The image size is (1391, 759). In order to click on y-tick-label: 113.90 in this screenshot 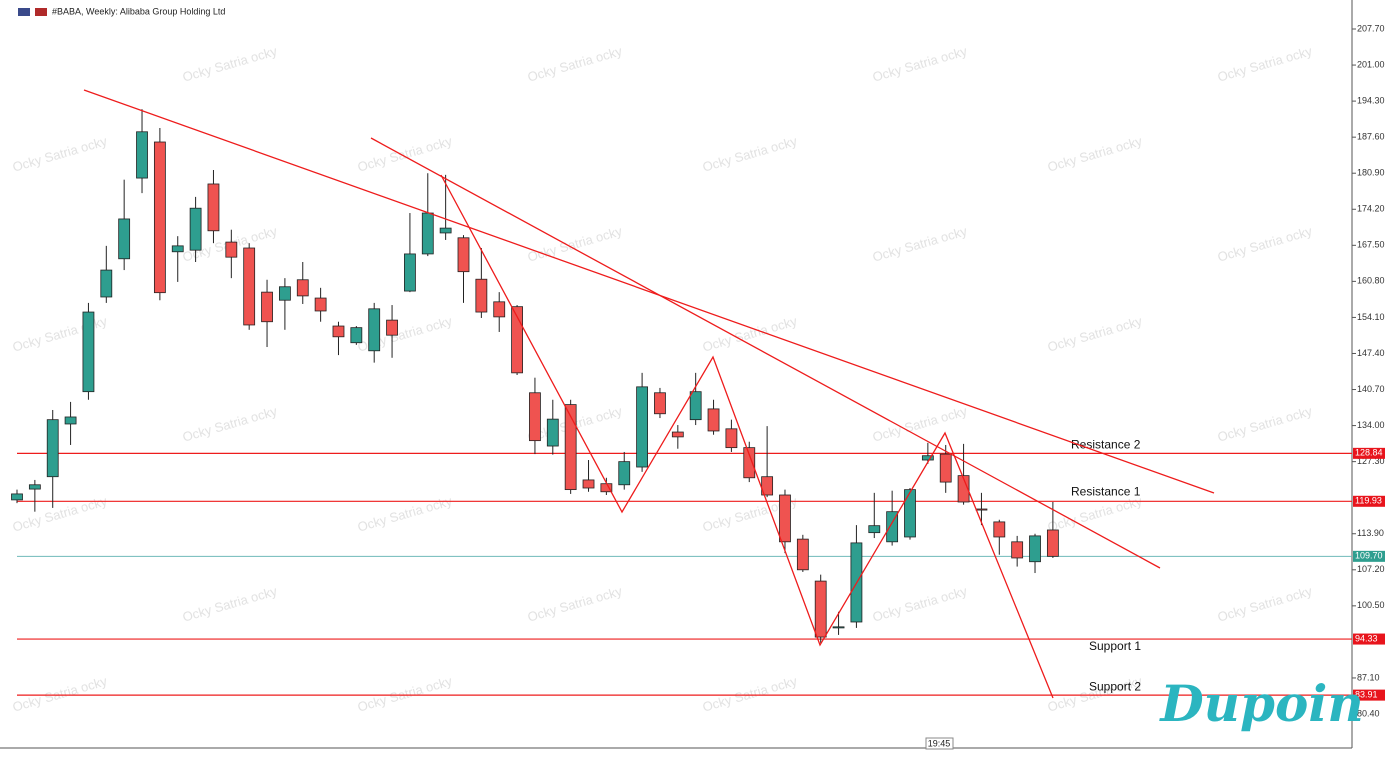, I will do `click(1370, 533)`.